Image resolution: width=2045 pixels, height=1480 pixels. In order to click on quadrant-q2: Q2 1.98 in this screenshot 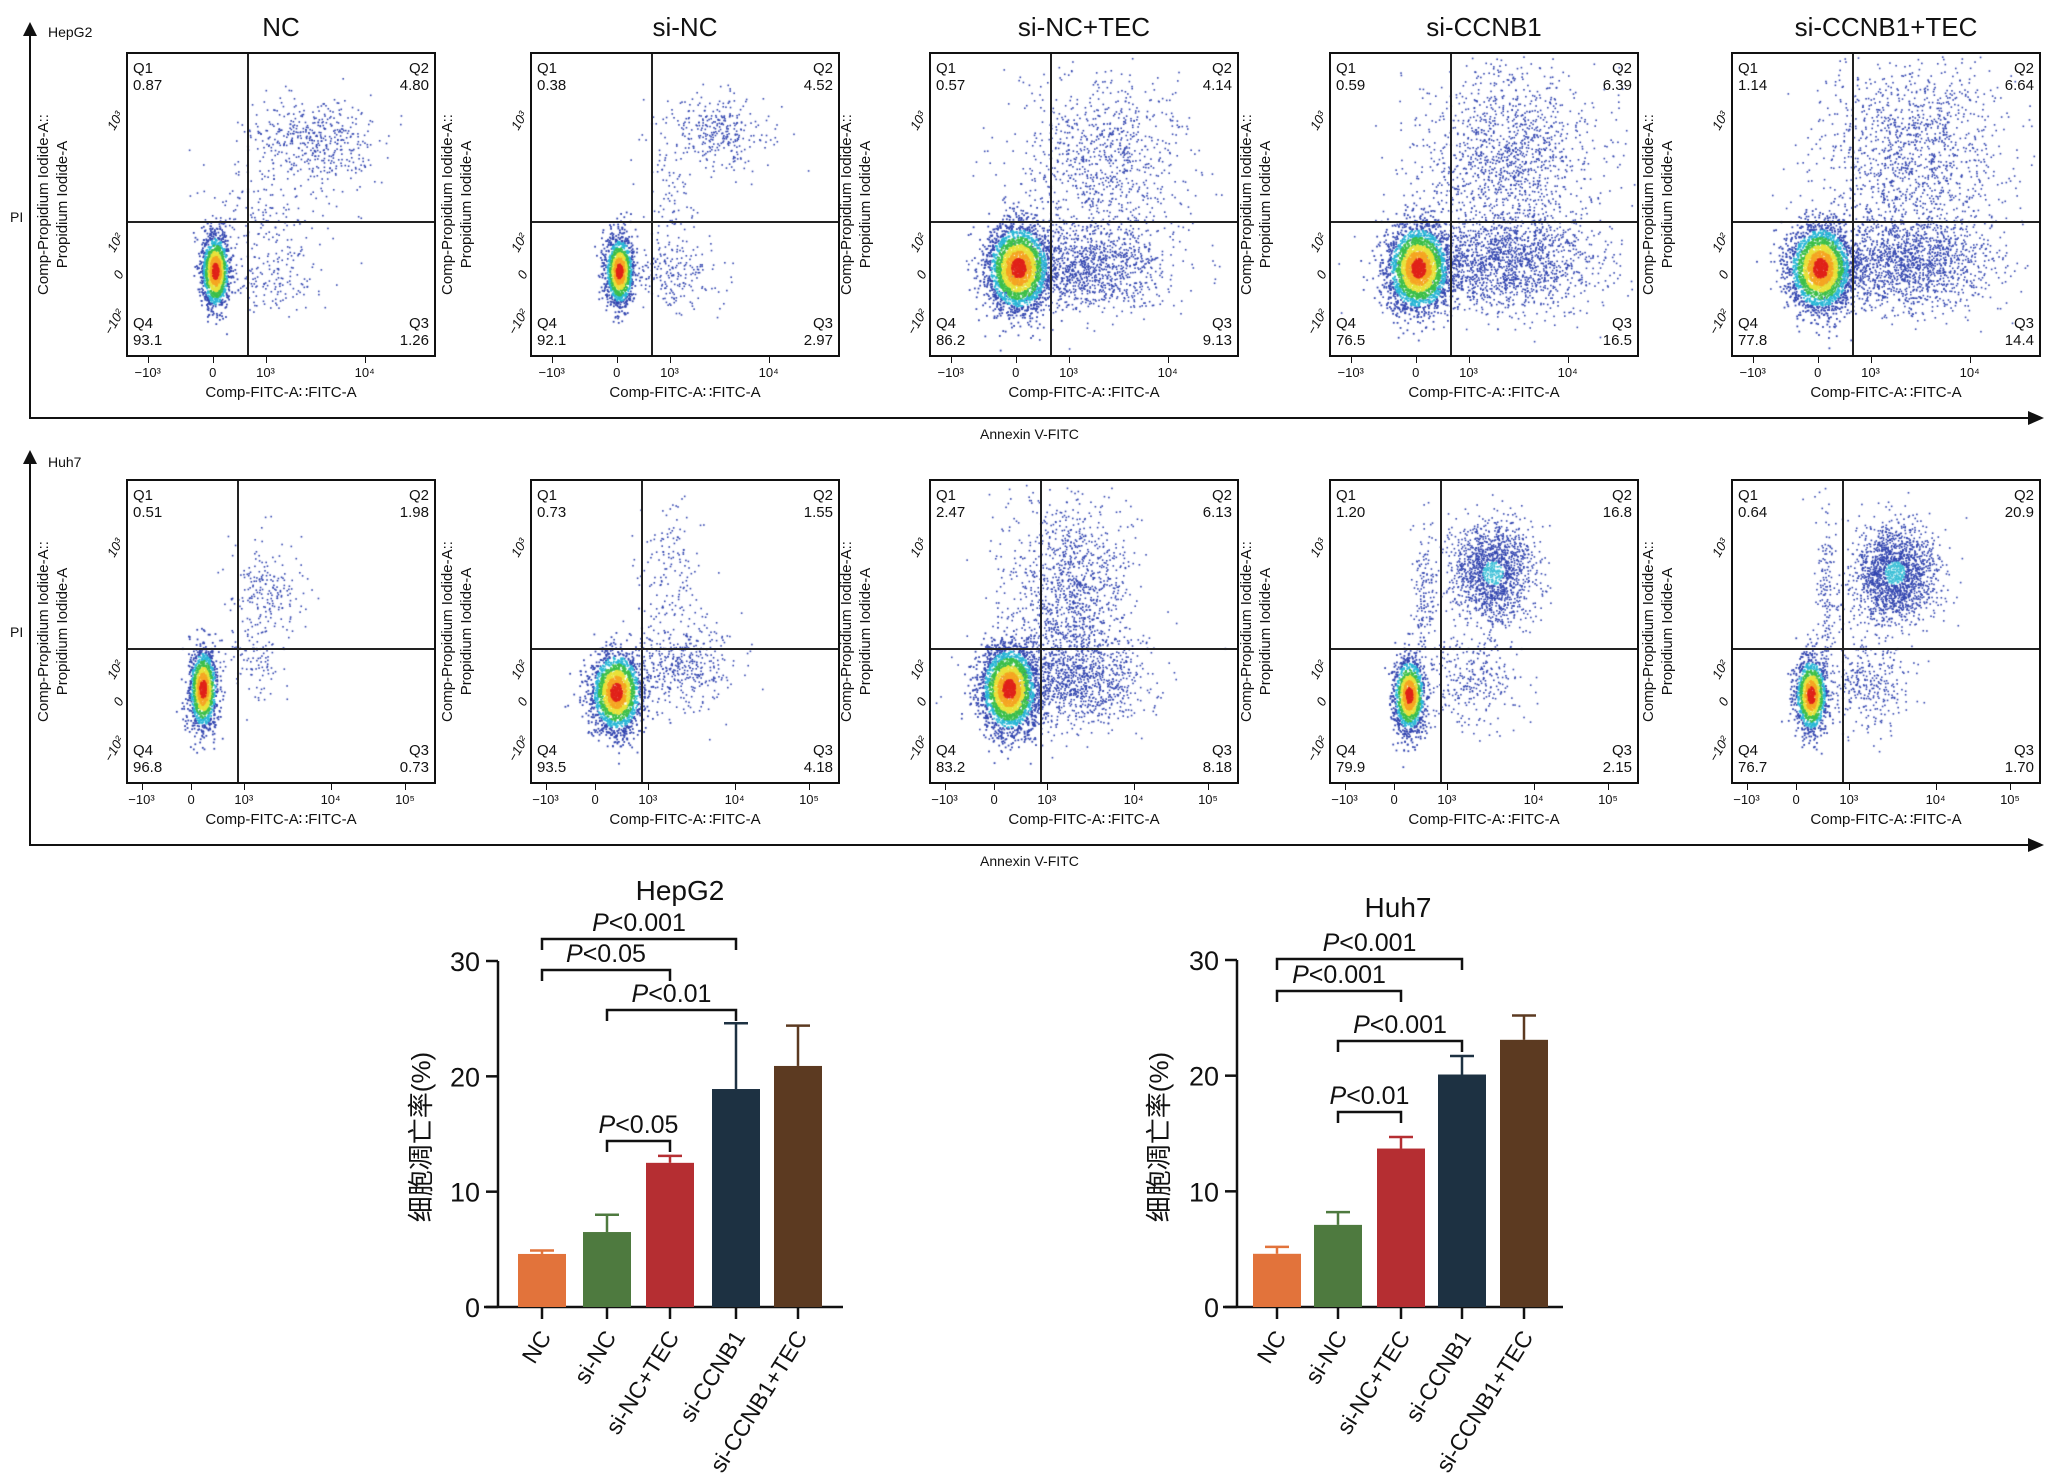, I will do `click(414, 504)`.